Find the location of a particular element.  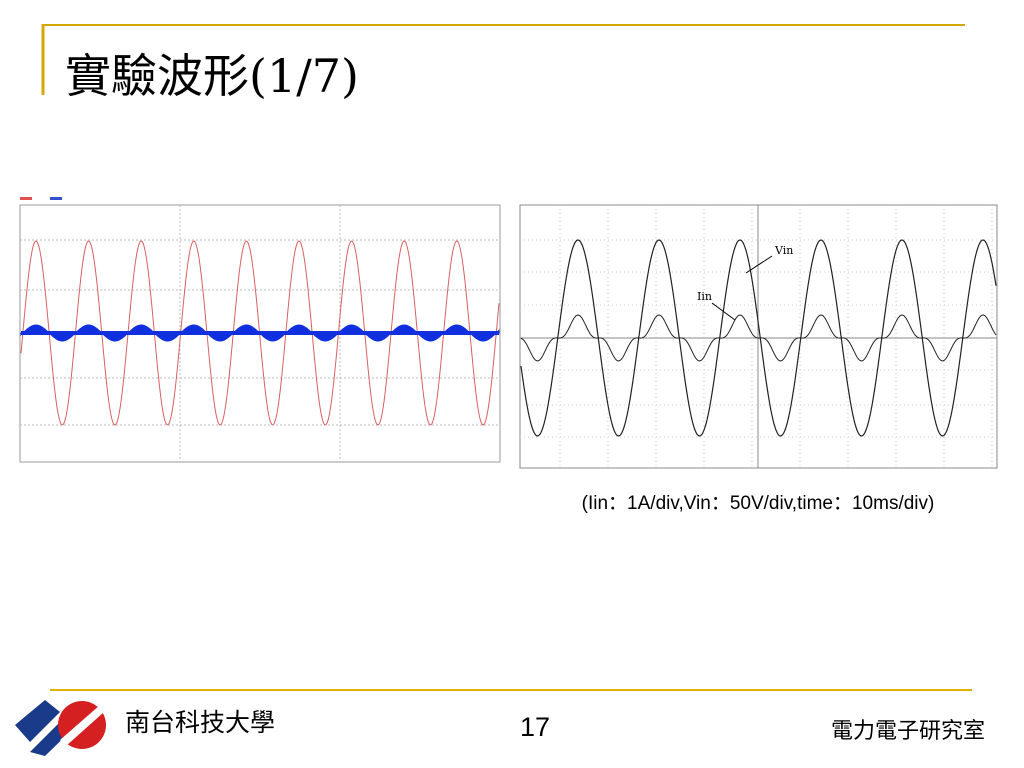

logo is located at coordinates (60, 728).